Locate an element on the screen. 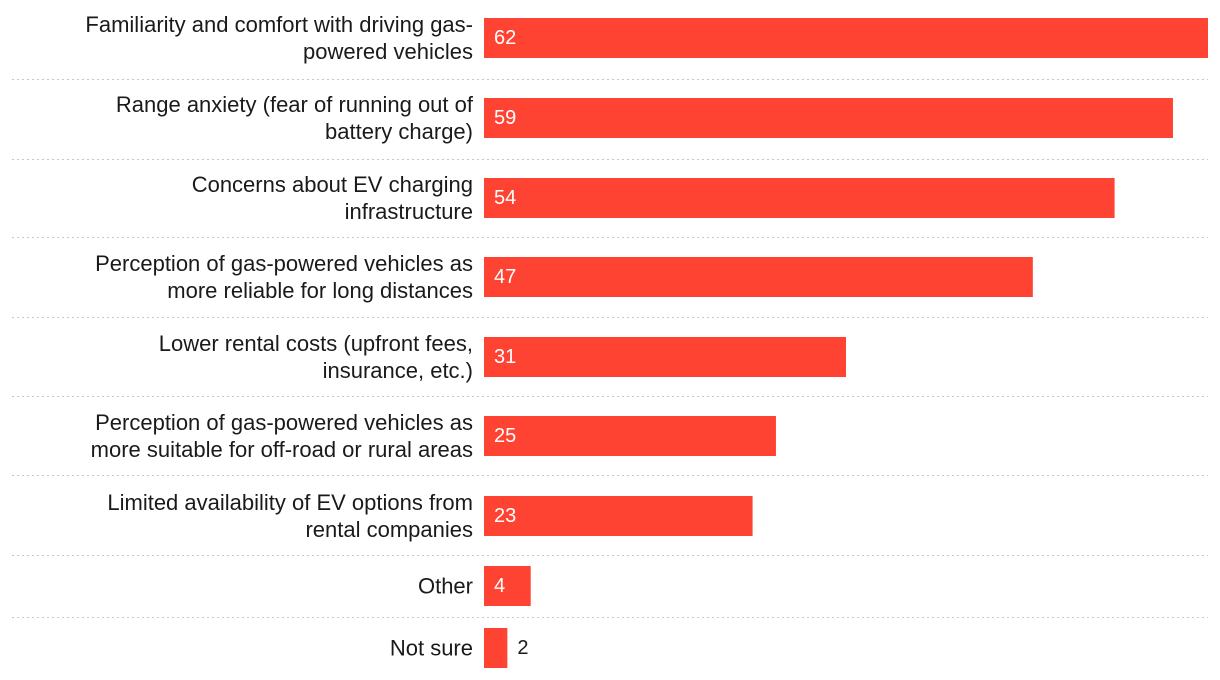  data-label: 59 is located at coordinates (505, 118).